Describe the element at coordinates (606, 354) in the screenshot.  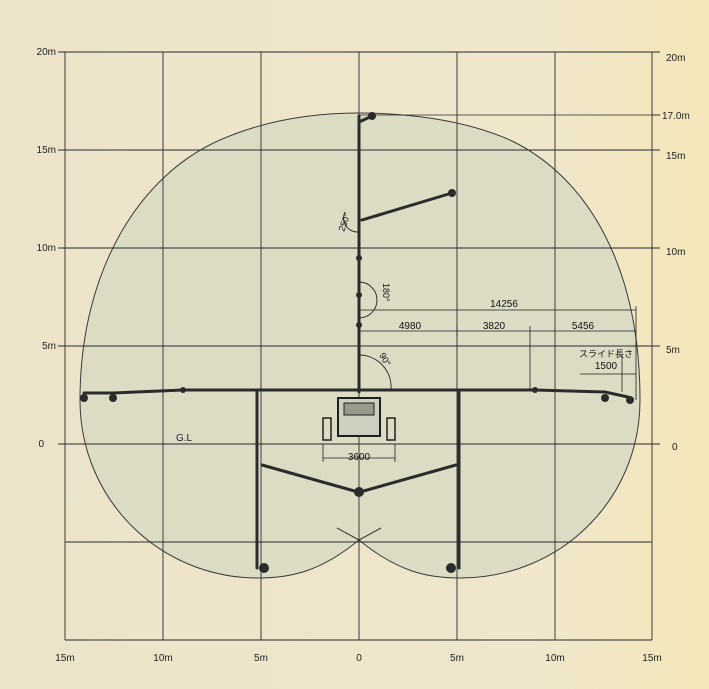
I see `slide-length-caption: スライド長さ` at that location.